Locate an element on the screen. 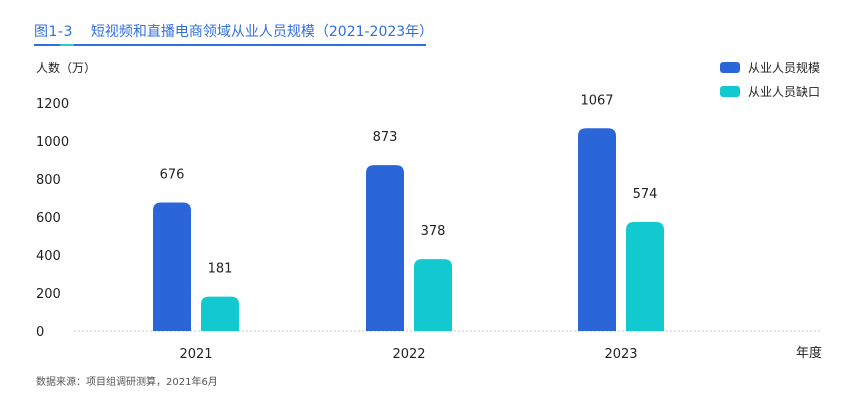 This screenshot has height=404, width=856. data-label: 873 is located at coordinates (385, 137).